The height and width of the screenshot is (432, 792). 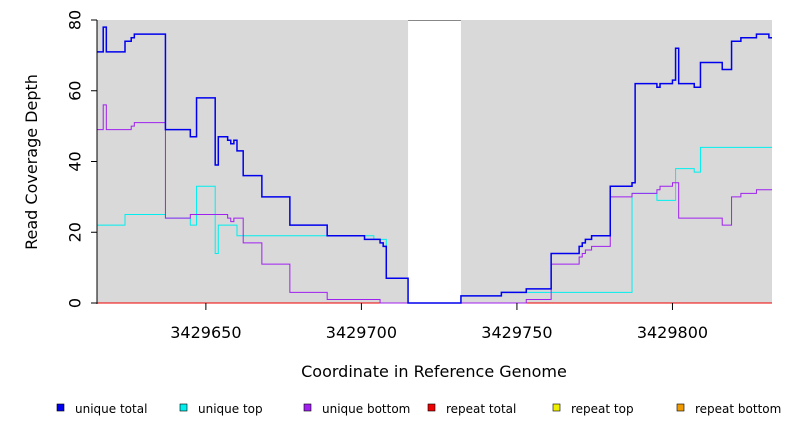 What do you see at coordinates (75, 161) in the screenshot?
I see `y-tick-label: 40` at bounding box center [75, 161].